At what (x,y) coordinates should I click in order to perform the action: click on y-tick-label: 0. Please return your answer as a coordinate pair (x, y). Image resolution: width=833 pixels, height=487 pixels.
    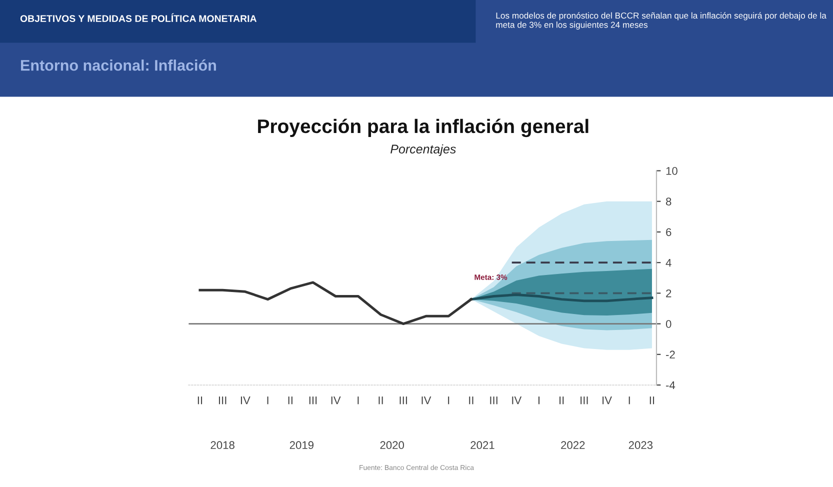
    Looking at the image, I should click on (669, 324).